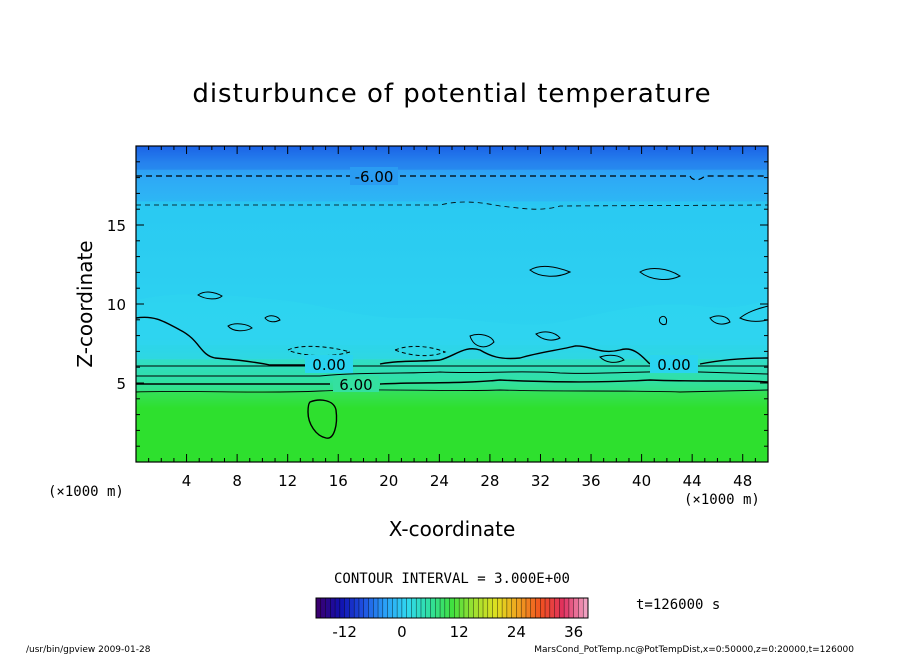 Image resolution: width=904 pixels, height=654 pixels. What do you see at coordinates (692, 481) in the screenshot?
I see `x-tick-label: 44` at bounding box center [692, 481].